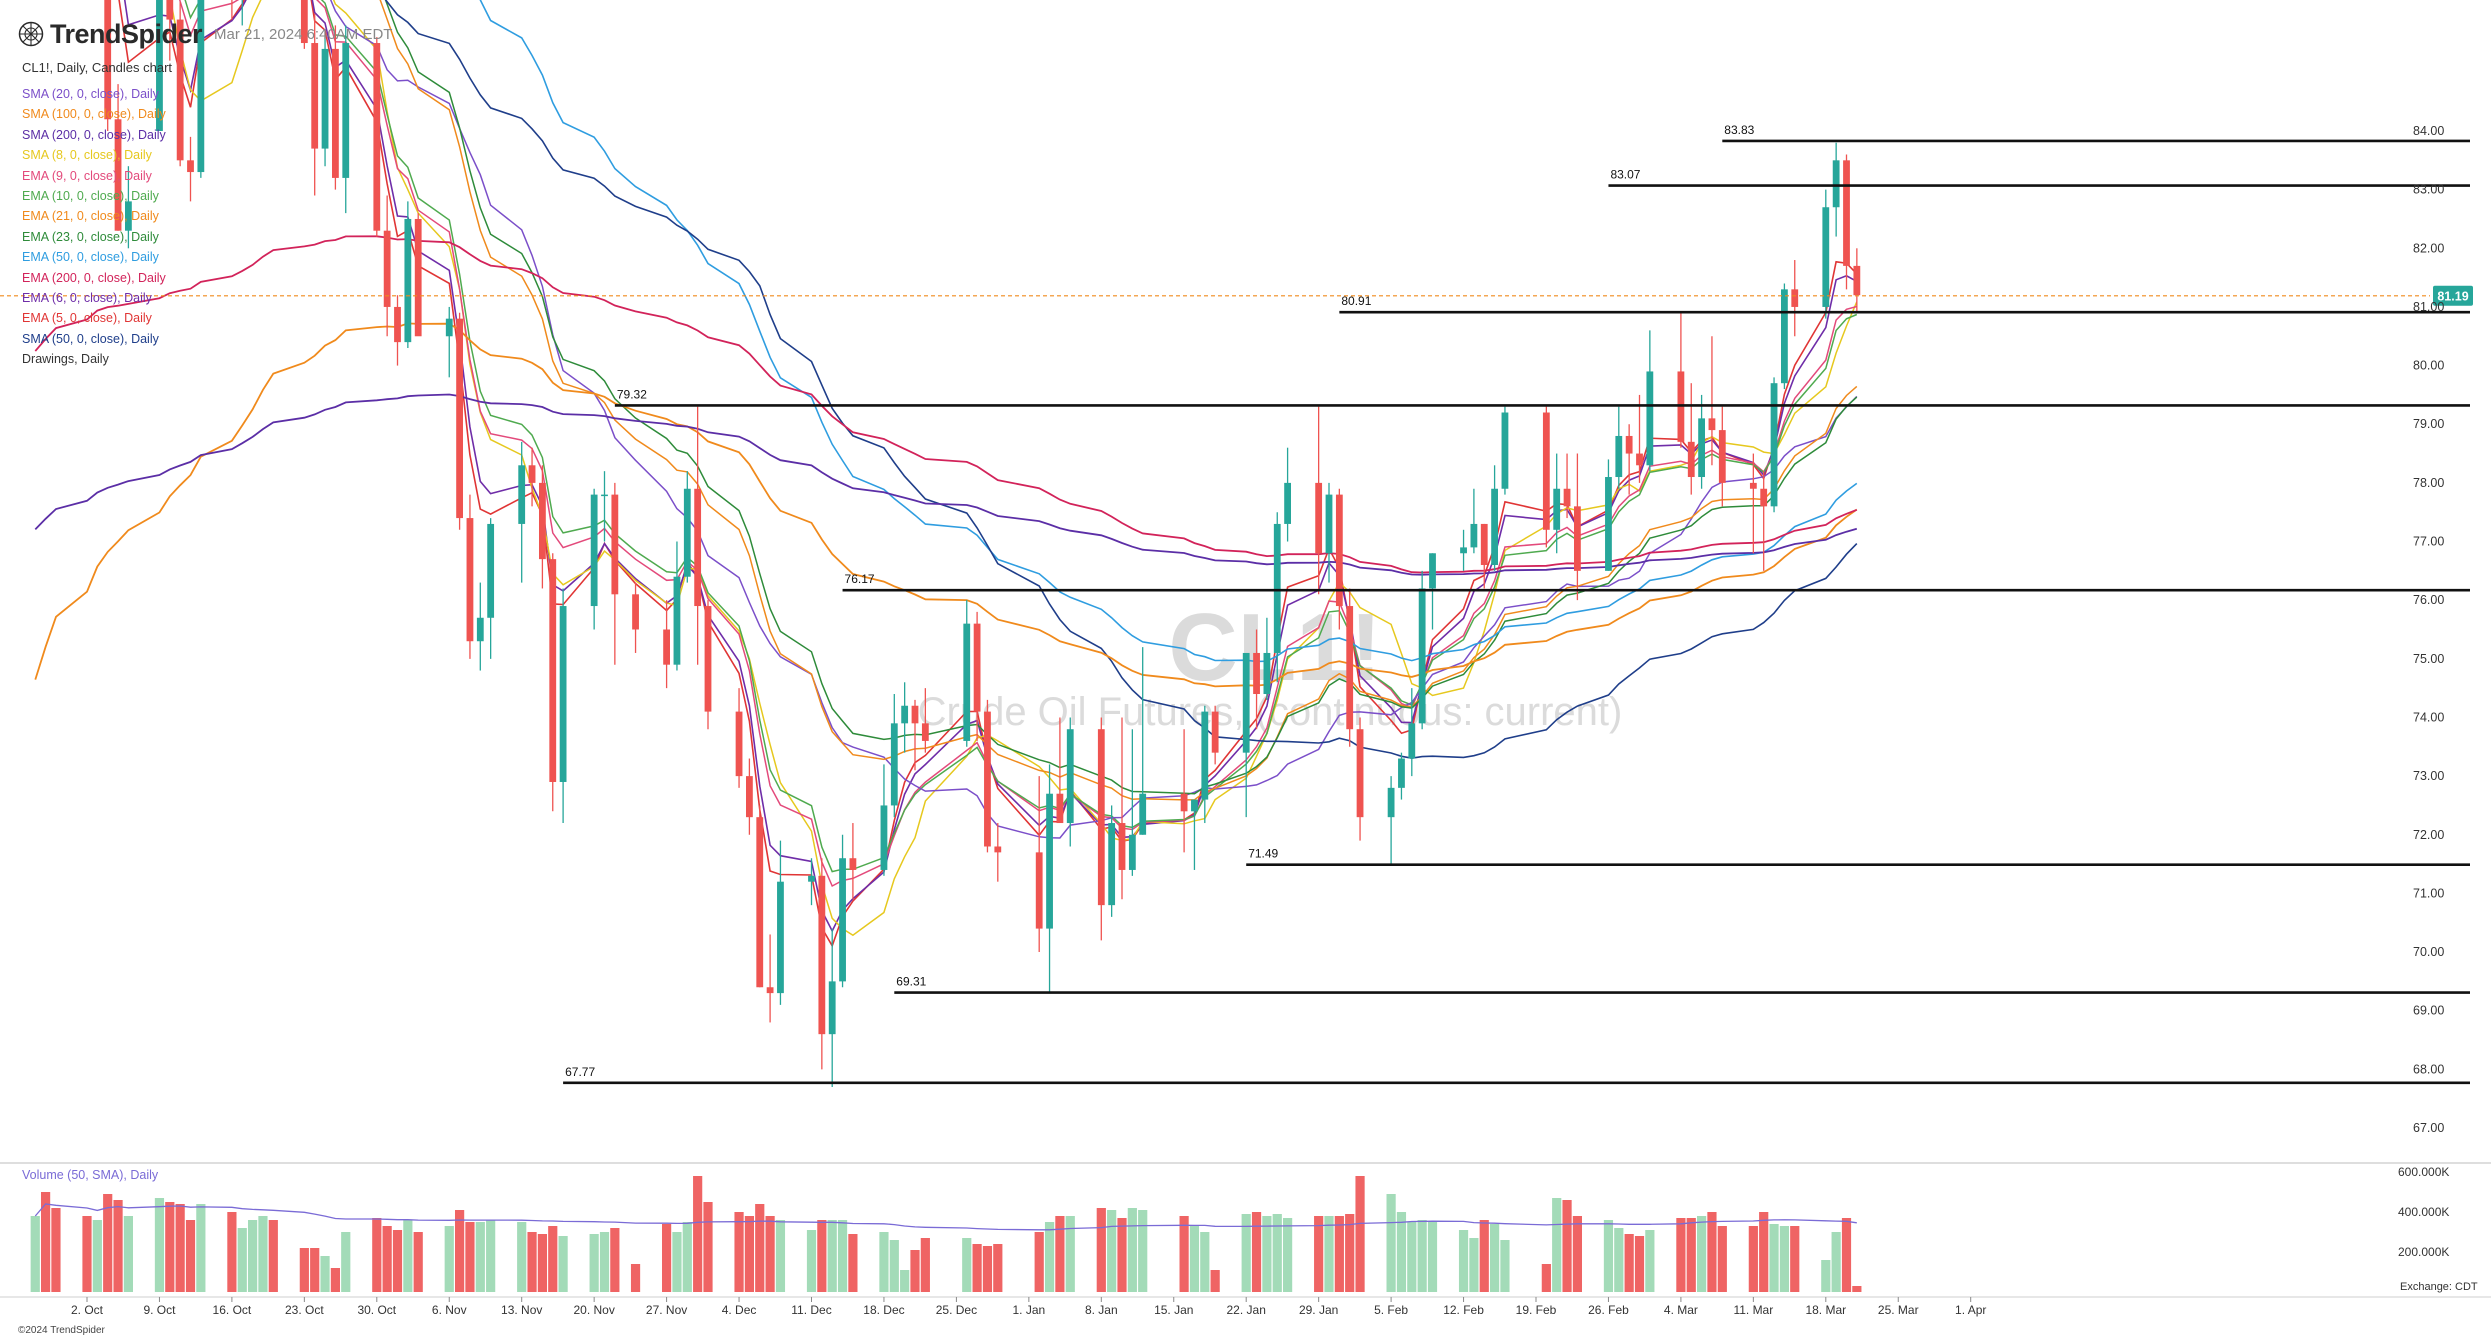 This screenshot has height=1344, width=2491. What do you see at coordinates (1681, 1310) in the screenshot?
I see `time-tick-label: 4. Mar` at bounding box center [1681, 1310].